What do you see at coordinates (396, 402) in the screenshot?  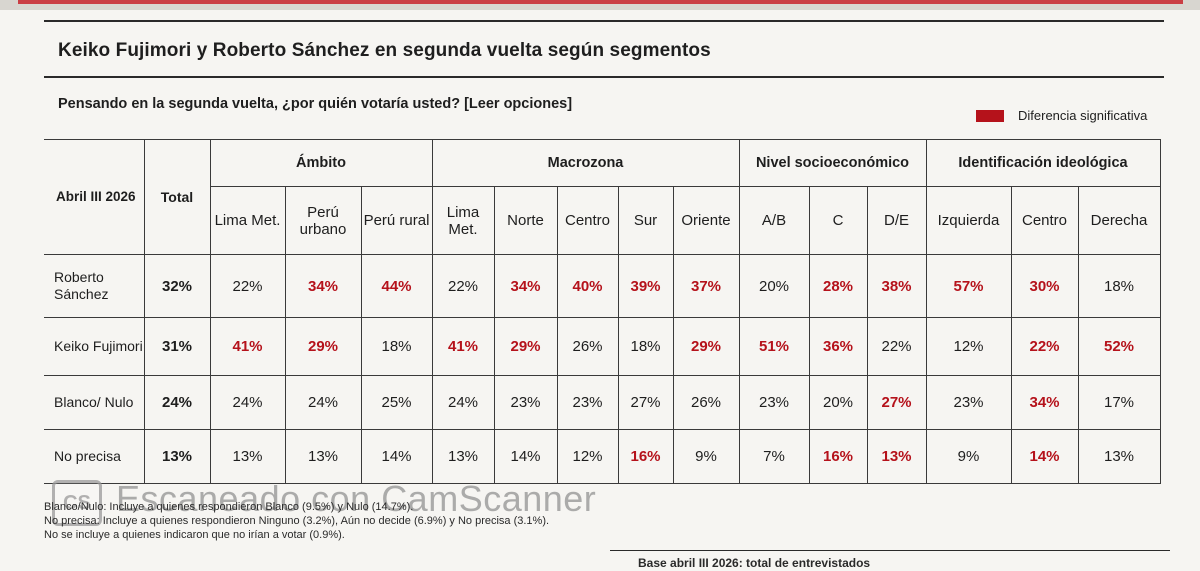 I see `value-cell: 25%` at bounding box center [396, 402].